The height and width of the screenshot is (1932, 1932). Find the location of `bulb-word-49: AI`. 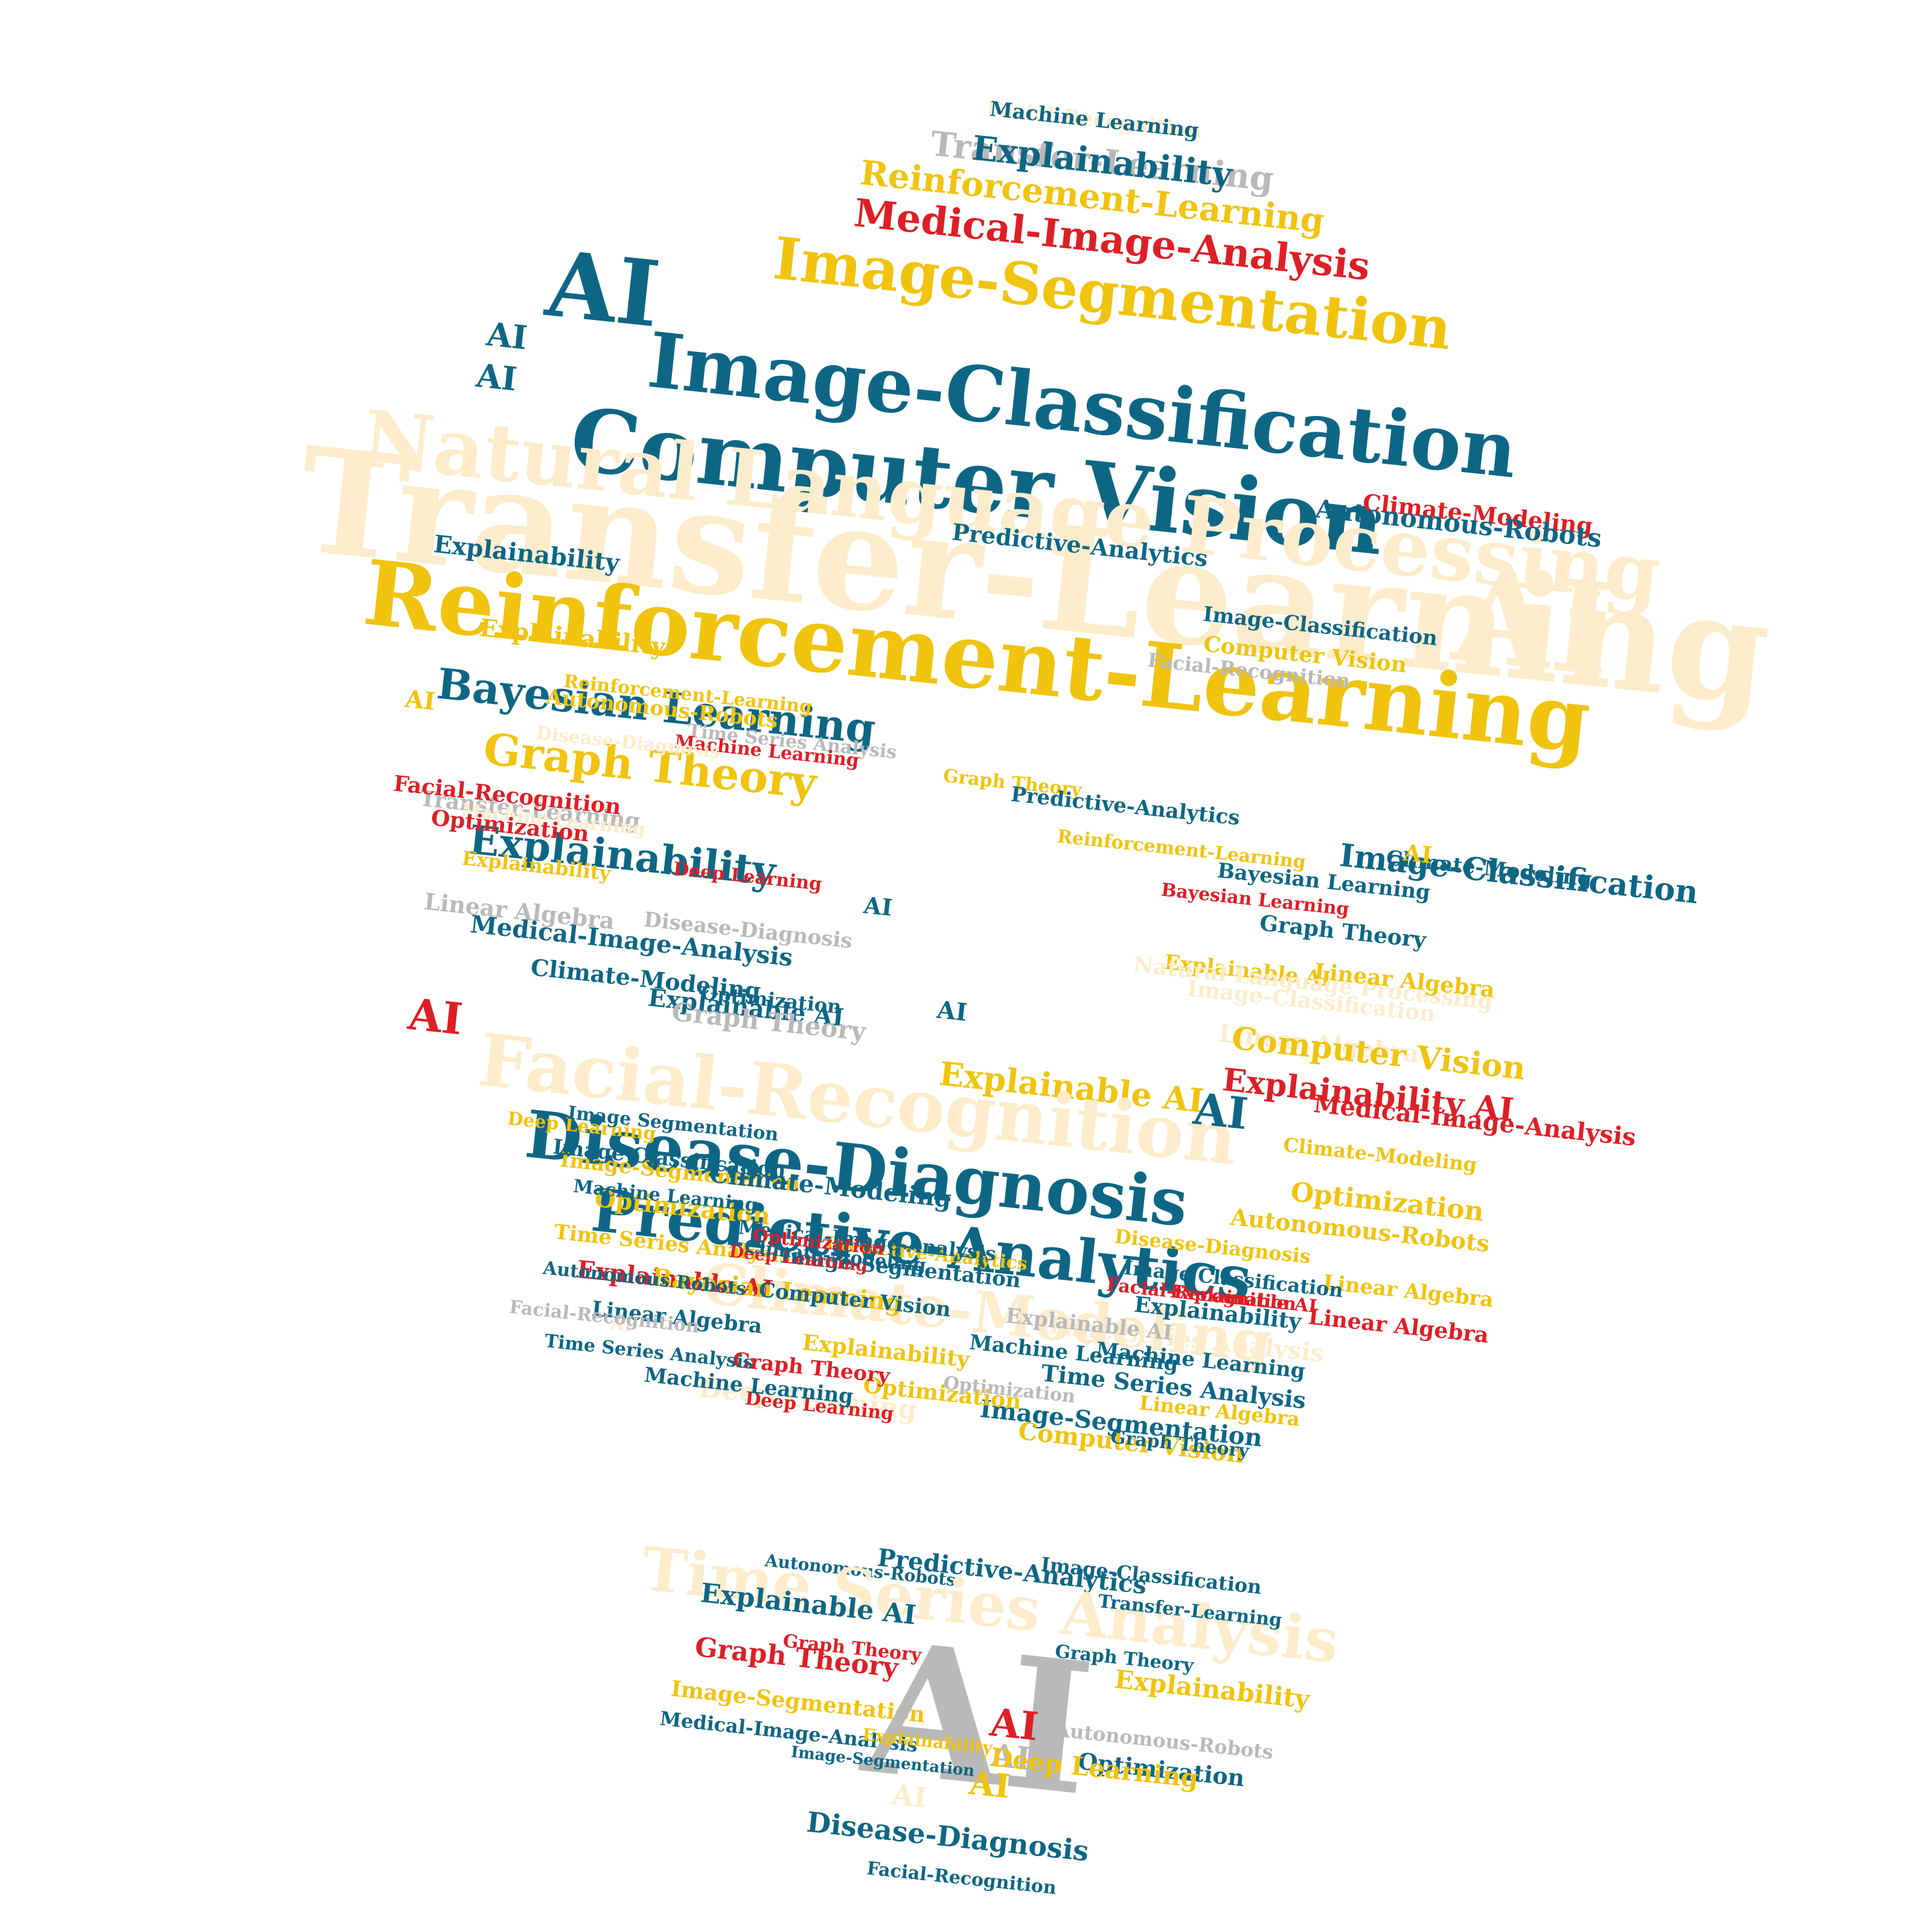

bulb-word-49: AI is located at coordinates (951, 1011).